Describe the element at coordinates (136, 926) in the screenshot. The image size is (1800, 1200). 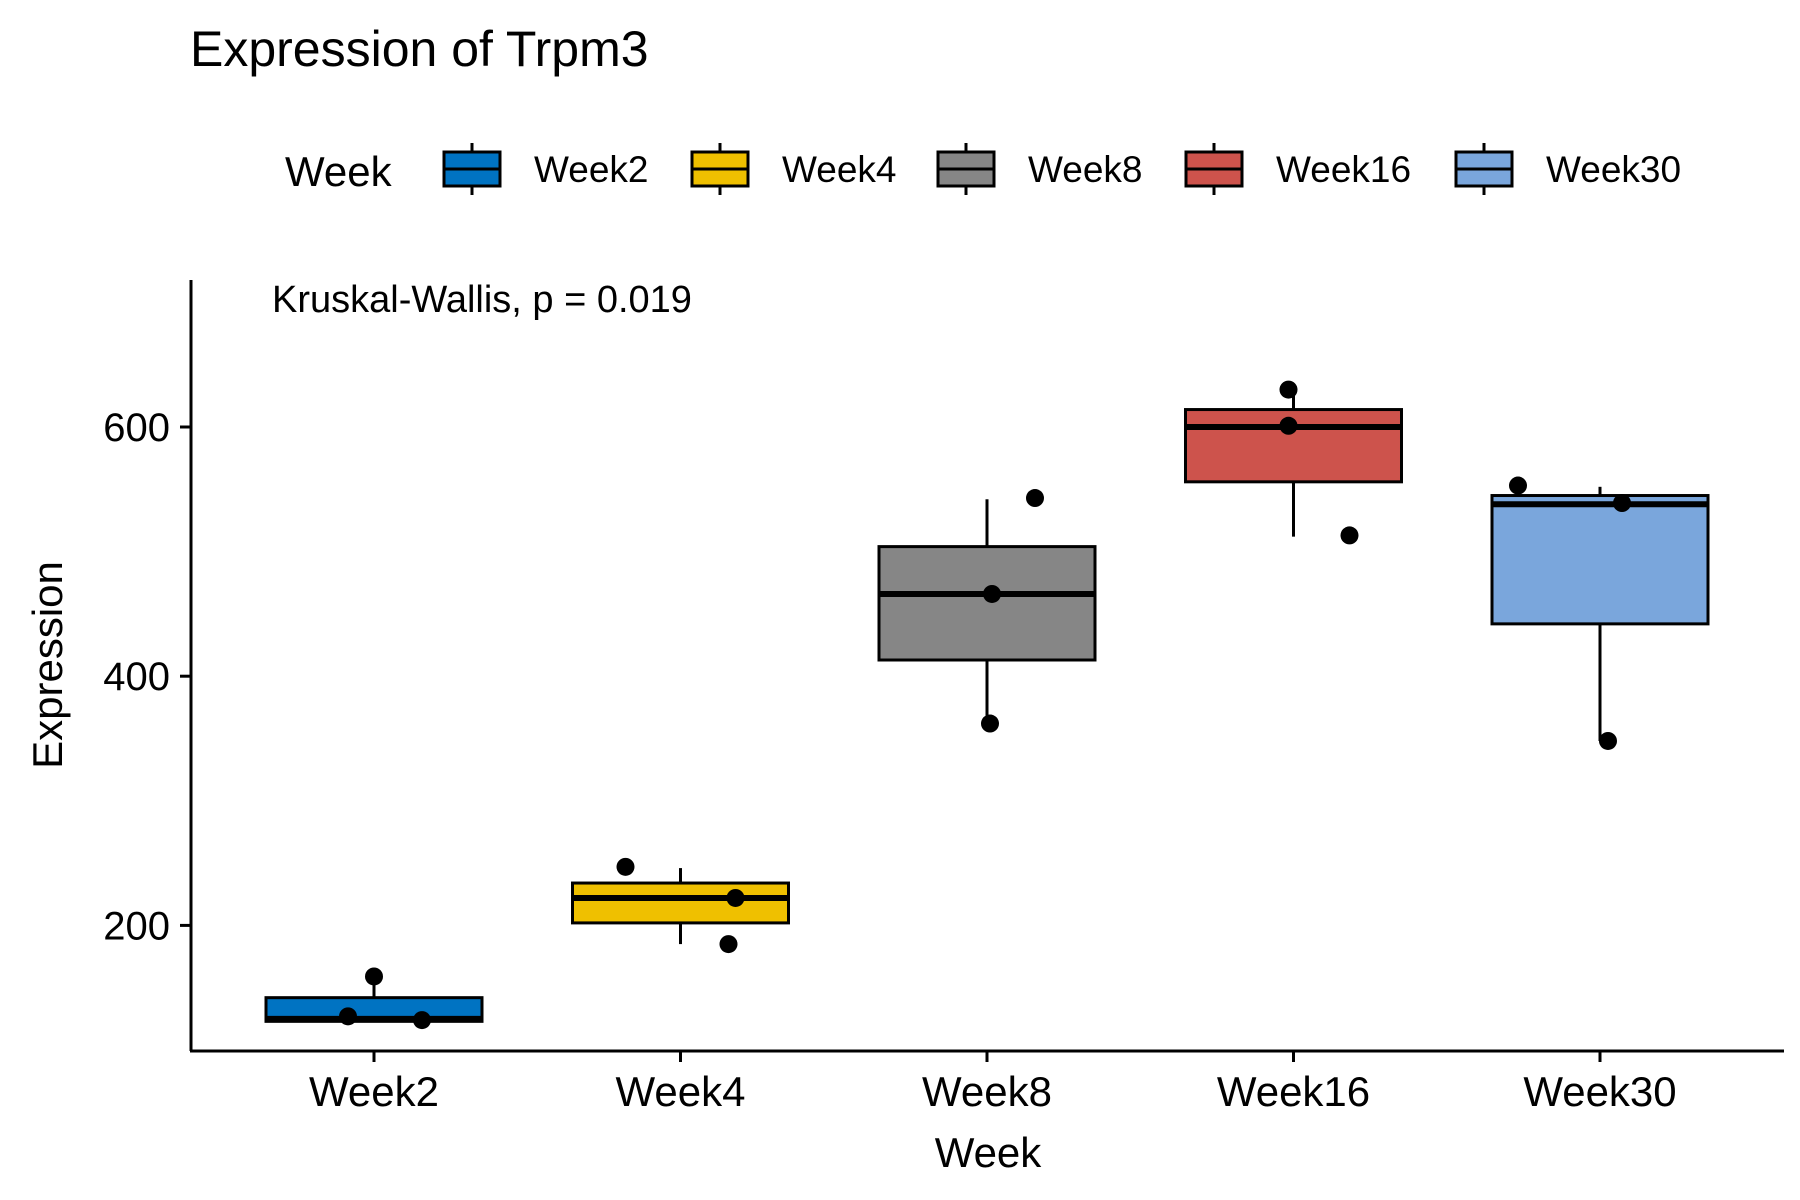
I see `y-tick-label: 200` at that location.